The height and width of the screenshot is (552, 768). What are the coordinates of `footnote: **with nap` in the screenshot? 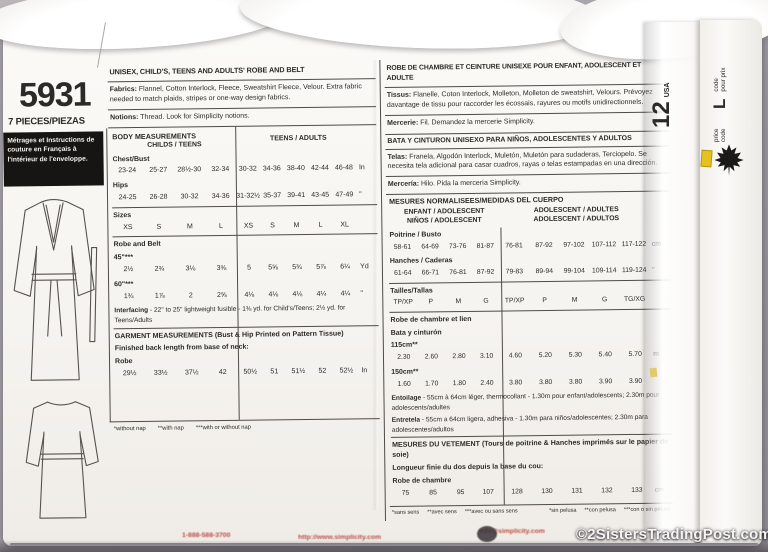 It's located at (170, 428).